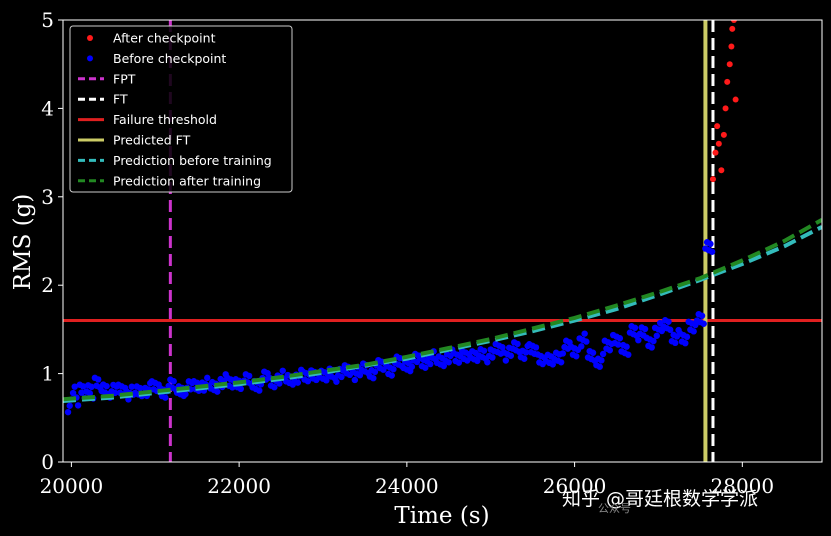 This screenshot has width=831, height=536. I want to click on x-tick-label: 20000, so click(72, 486).